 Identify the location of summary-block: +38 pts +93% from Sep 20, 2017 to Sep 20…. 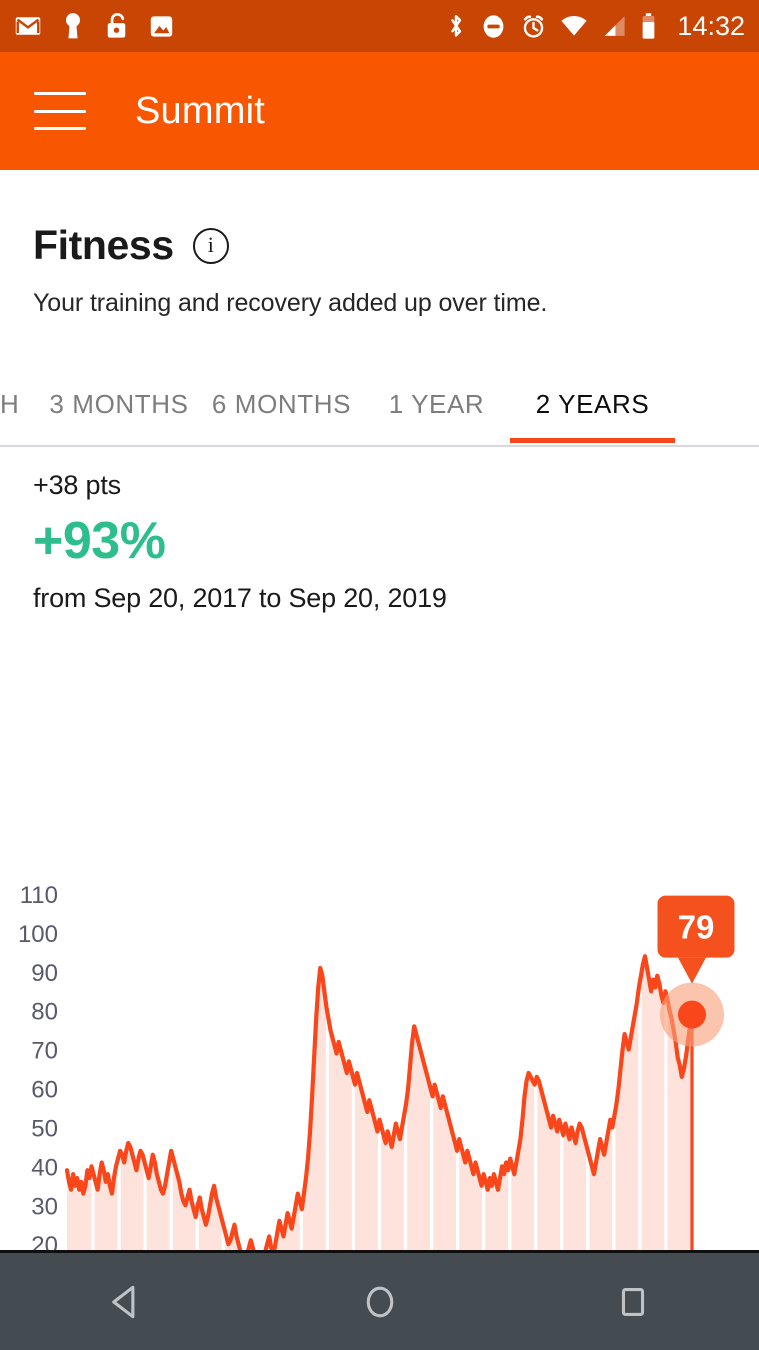
(240, 542).